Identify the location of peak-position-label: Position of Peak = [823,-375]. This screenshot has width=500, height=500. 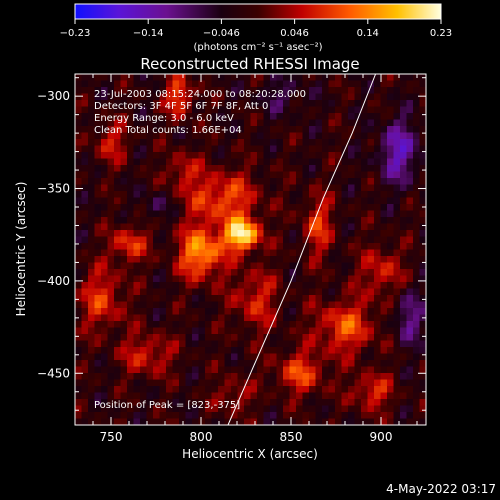
(167, 405).